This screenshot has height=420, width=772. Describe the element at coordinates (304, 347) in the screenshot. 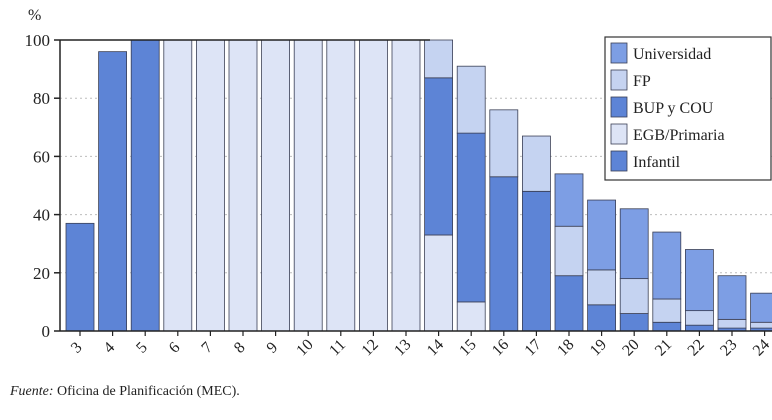

I see `x-tick-label-10: 10` at that location.